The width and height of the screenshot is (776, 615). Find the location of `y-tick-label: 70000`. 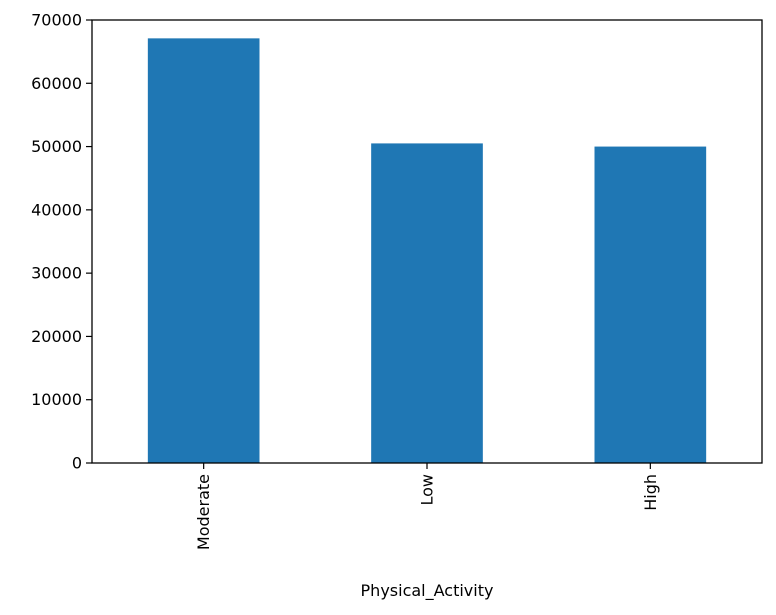

y-tick-label: 70000 is located at coordinates (56, 20).